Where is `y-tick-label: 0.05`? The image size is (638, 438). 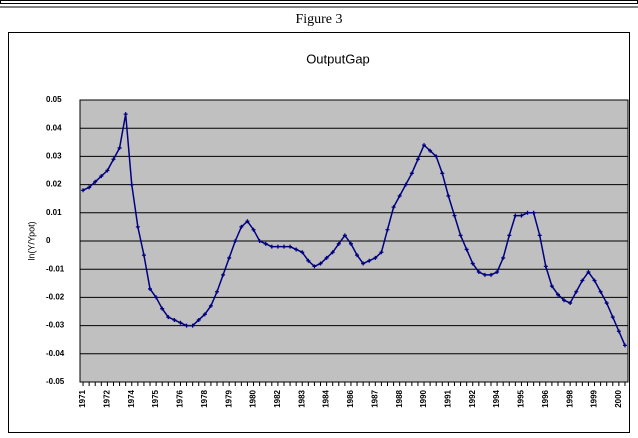
y-tick-label: 0.05 is located at coordinates (54, 99).